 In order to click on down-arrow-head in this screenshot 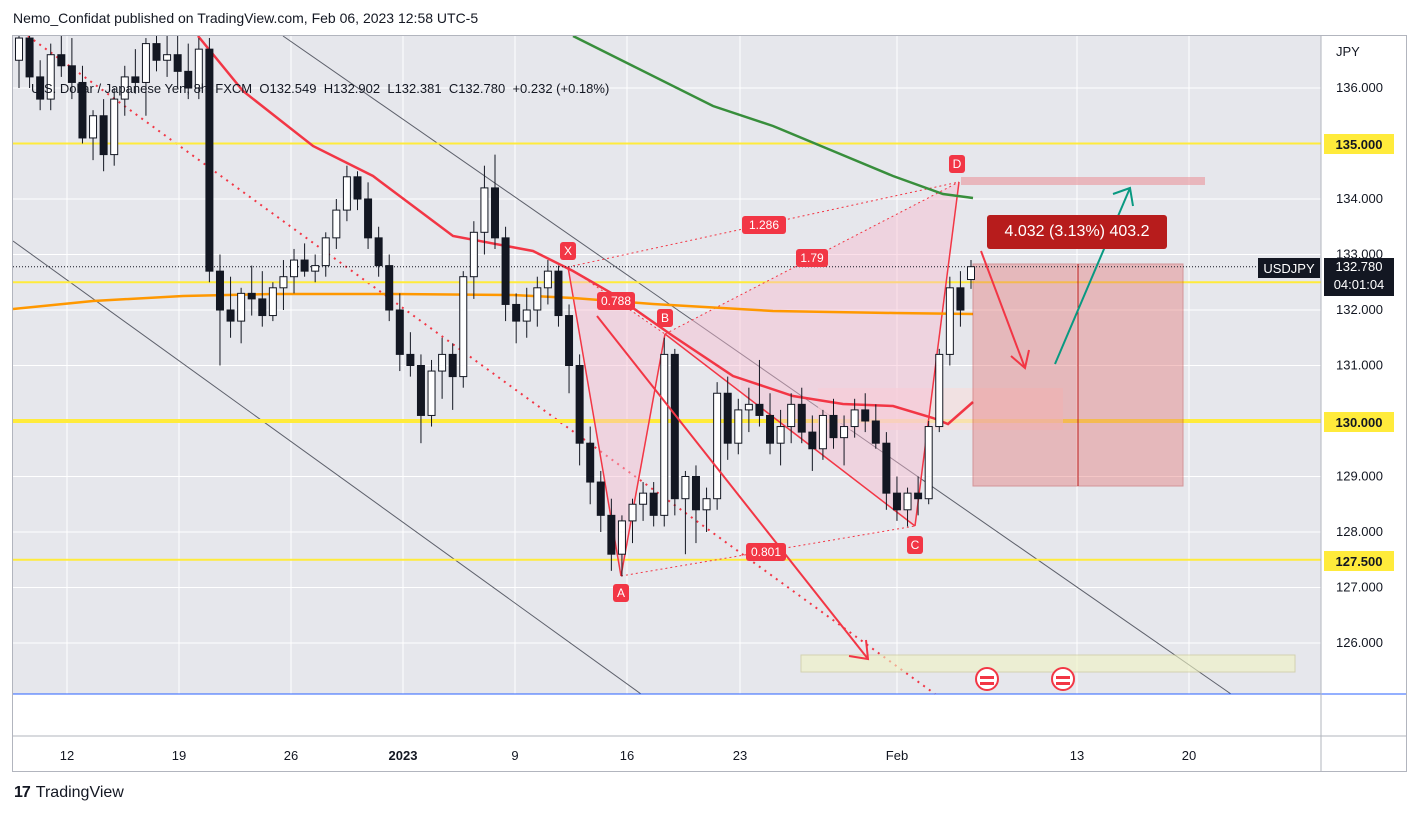, I will do `click(1020, 359)`.